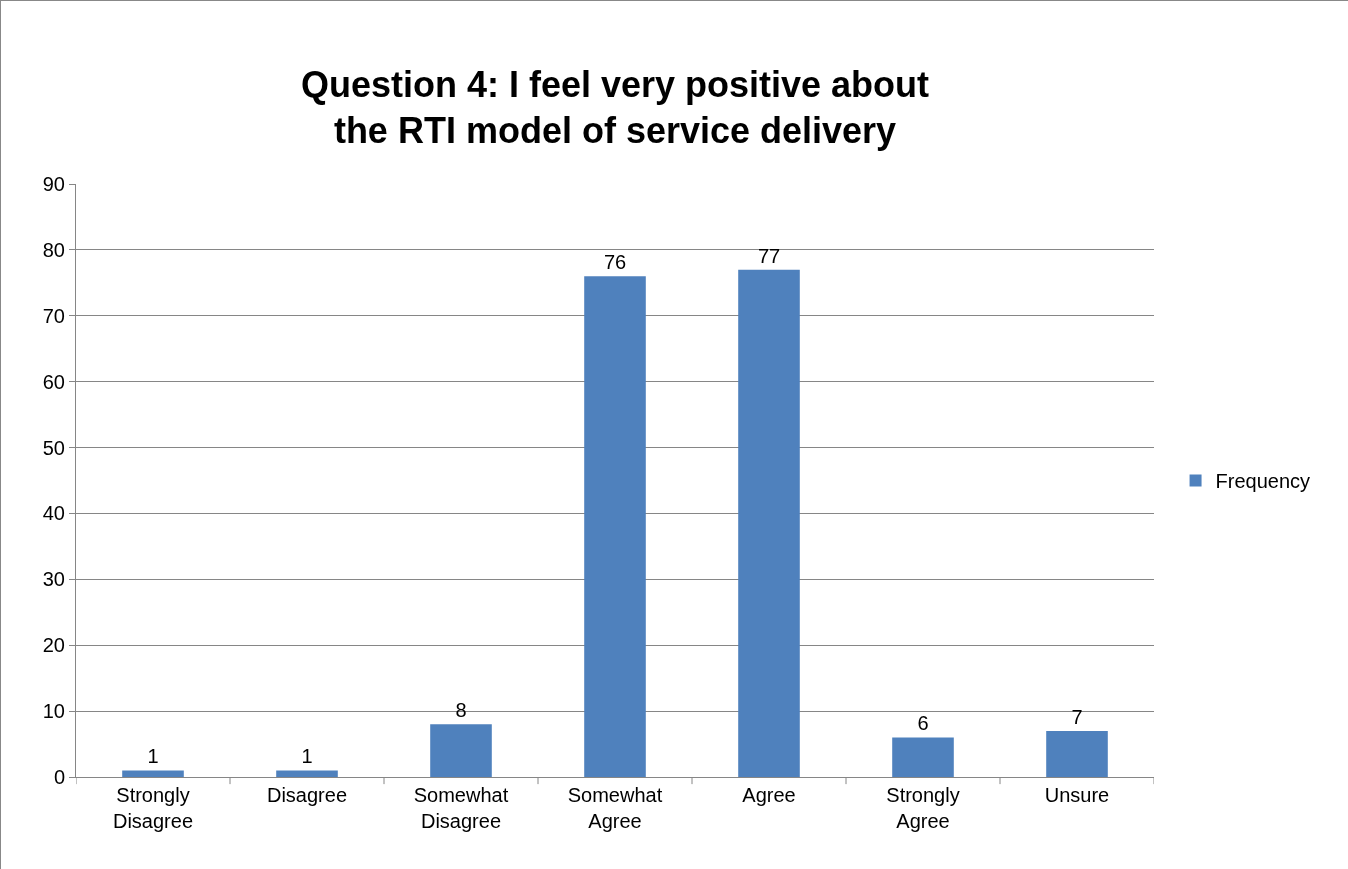 The image size is (1348, 869). Describe the element at coordinates (53, 645) in the screenshot. I see `y-tick-label: 20` at that location.